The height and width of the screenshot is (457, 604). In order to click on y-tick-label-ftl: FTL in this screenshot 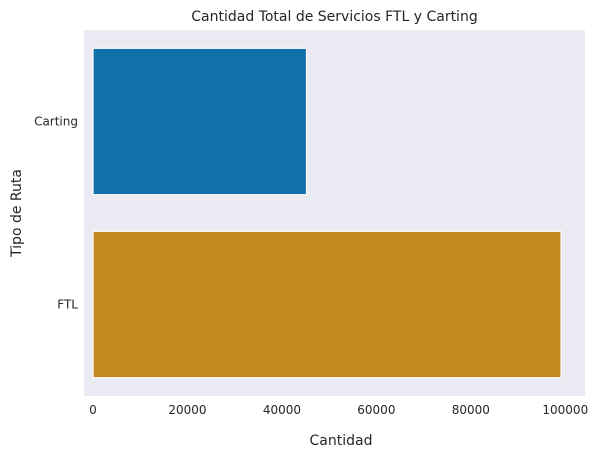, I will do `click(67, 305)`.